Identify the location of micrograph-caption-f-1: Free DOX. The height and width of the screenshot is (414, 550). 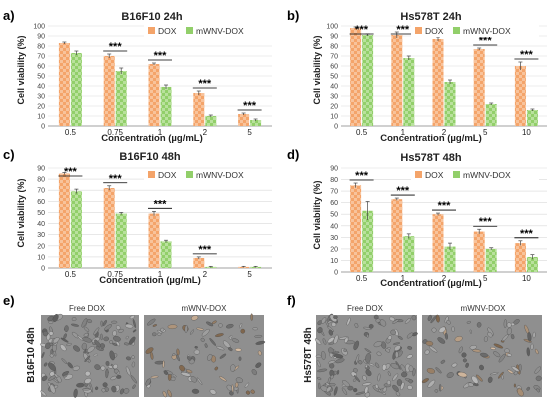
(365, 308).